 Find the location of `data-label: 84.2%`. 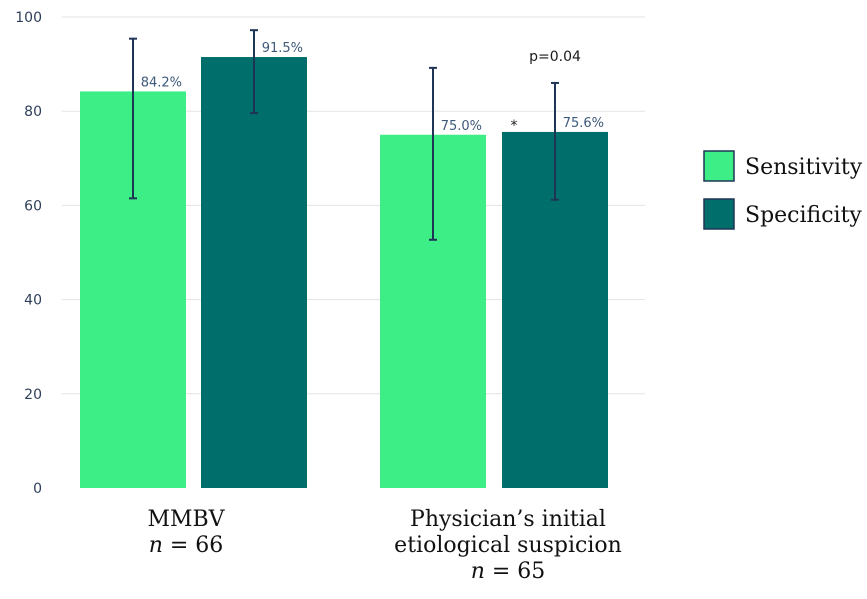

data-label: 84.2% is located at coordinates (161, 82).